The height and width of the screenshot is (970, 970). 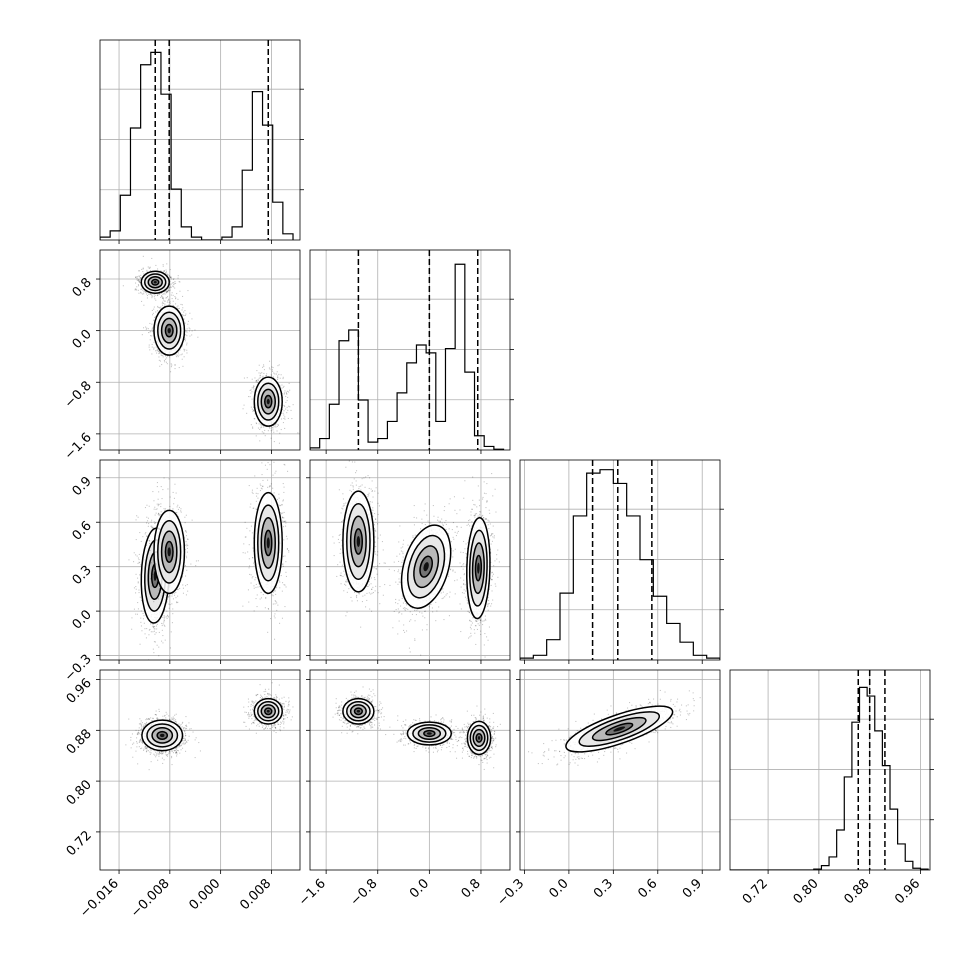 I want to click on histogram-panel-3-plot-area, so click(x=830, y=770).